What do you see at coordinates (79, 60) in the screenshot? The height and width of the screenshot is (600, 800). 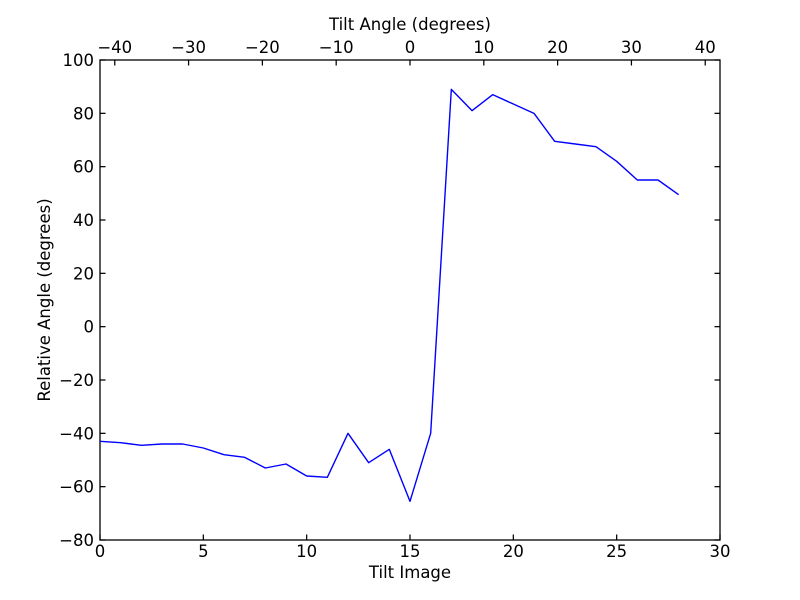 I see `tick-label: 100` at bounding box center [79, 60].